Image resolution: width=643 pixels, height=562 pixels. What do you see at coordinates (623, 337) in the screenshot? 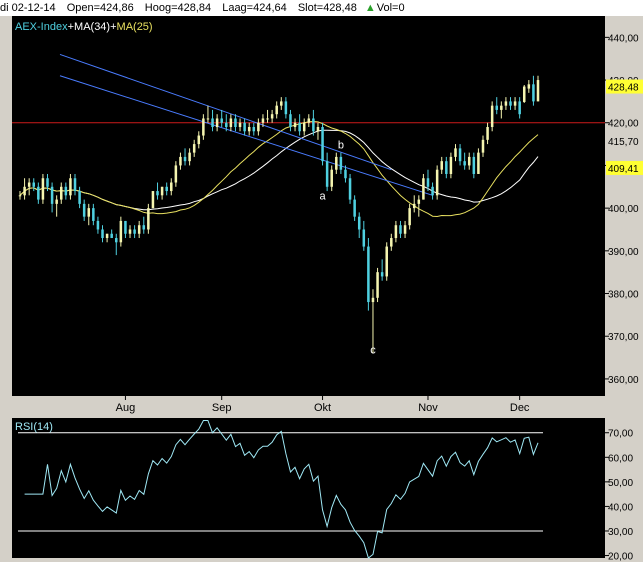
I see `y-tick-label: 370,00` at bounding box center [623, 337].